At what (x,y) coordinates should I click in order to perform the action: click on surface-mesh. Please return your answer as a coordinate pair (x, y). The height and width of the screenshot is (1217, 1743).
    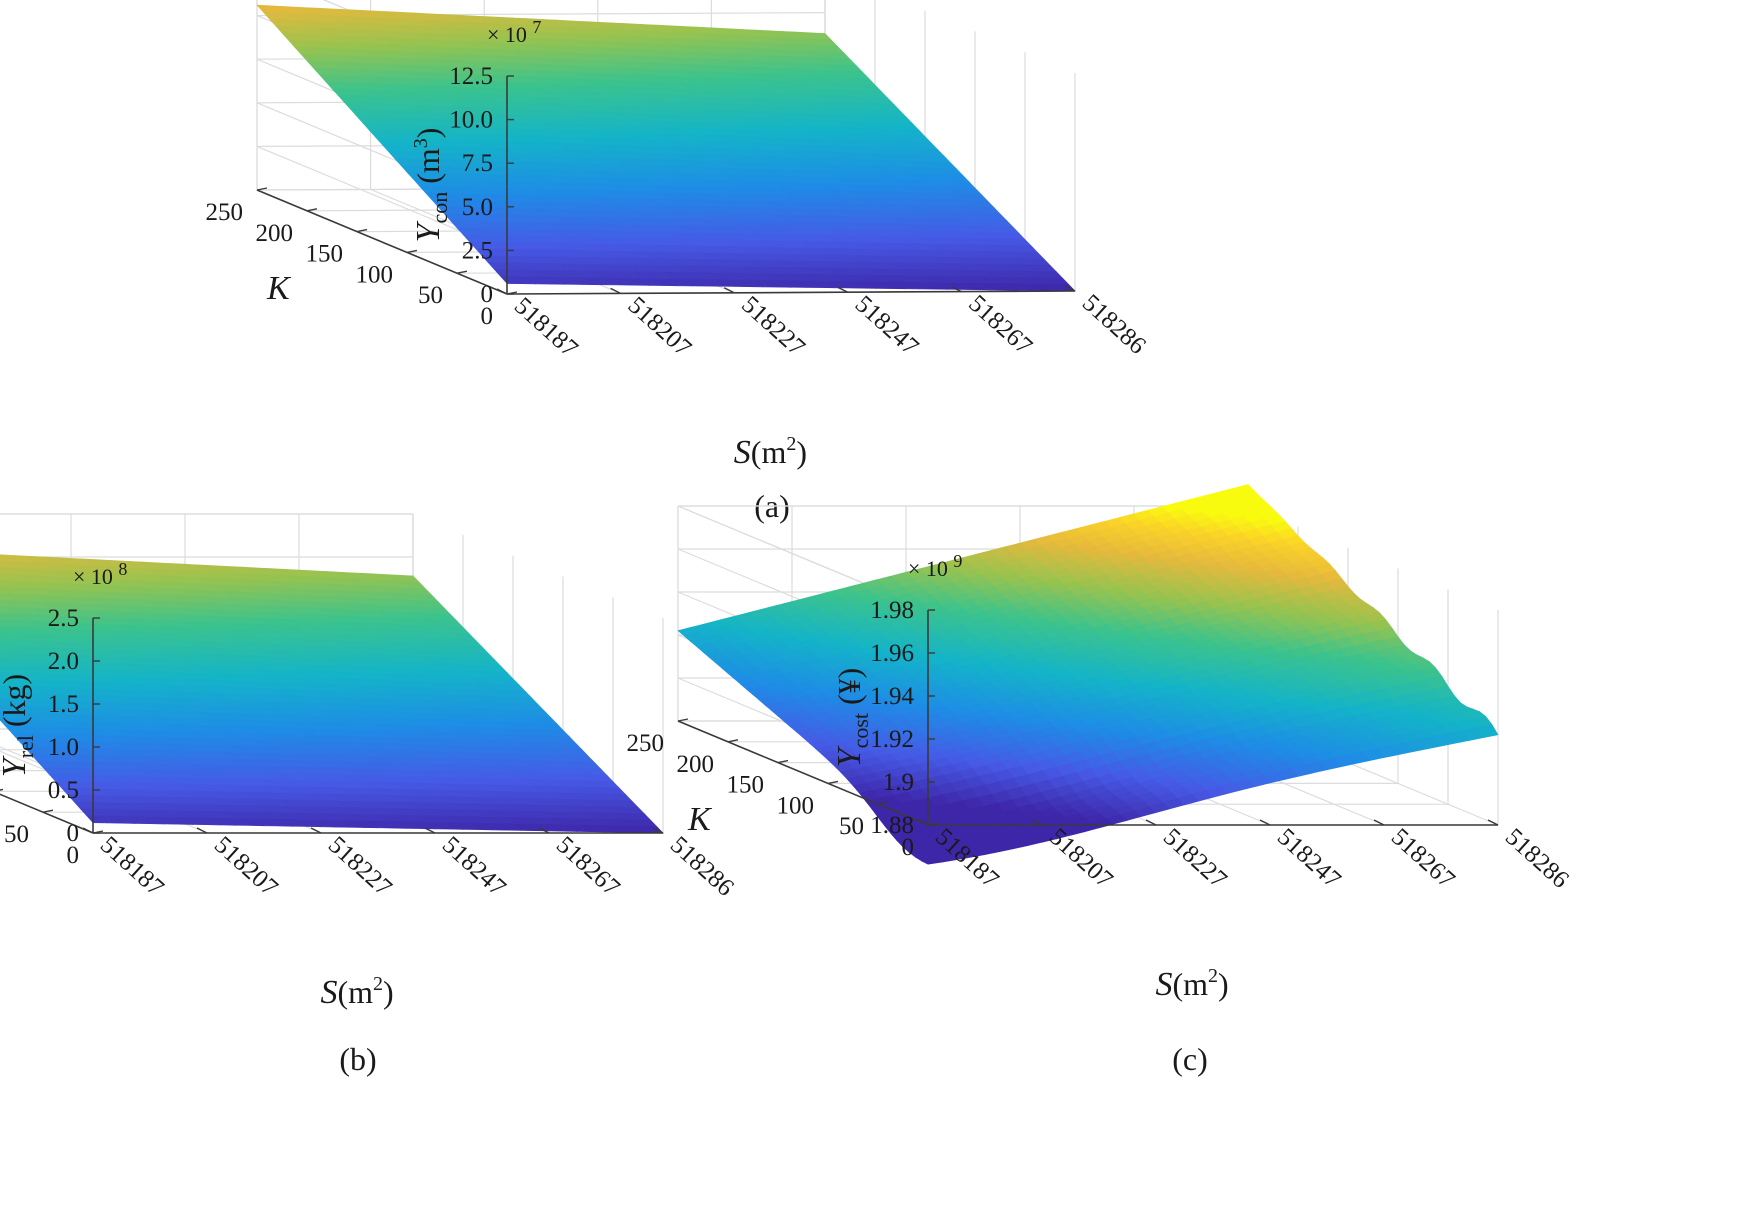
    Looking at the image, I should click on (666, 148).